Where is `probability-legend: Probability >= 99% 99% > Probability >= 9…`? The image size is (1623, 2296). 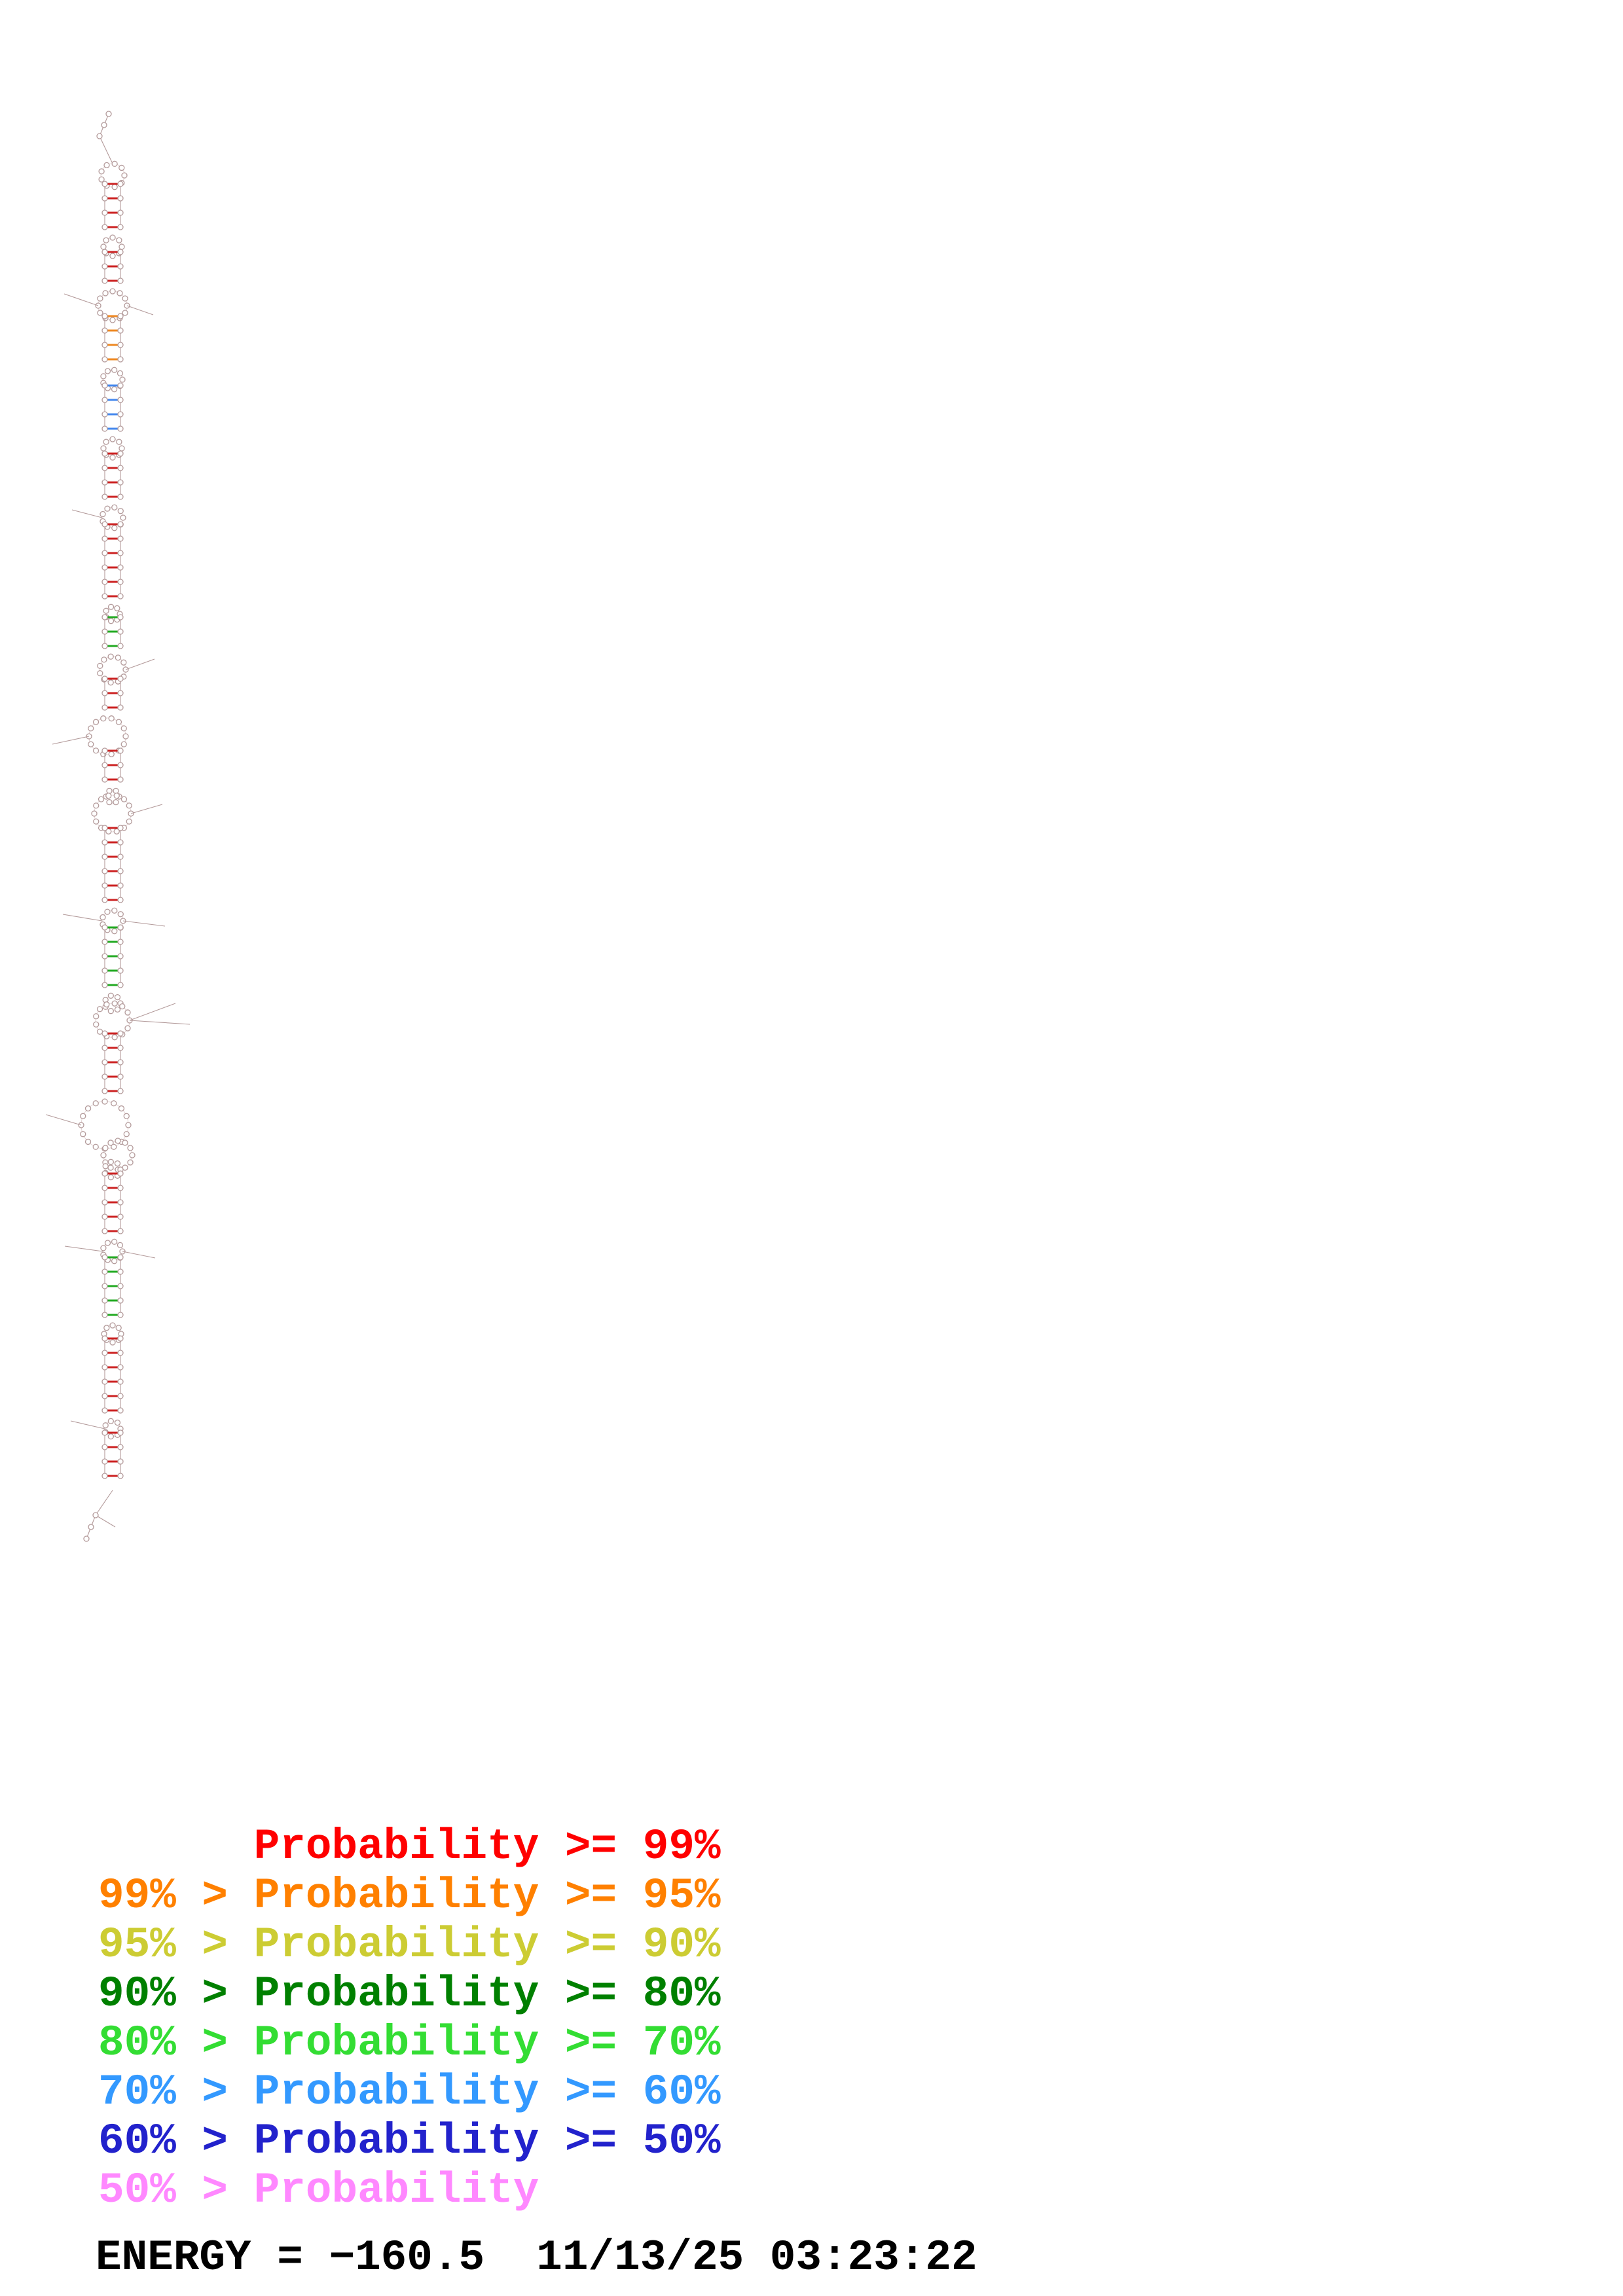 probability-legend: Probability >= 99% 99% > Probability >= 9… is located at coordinates (409, 2018).